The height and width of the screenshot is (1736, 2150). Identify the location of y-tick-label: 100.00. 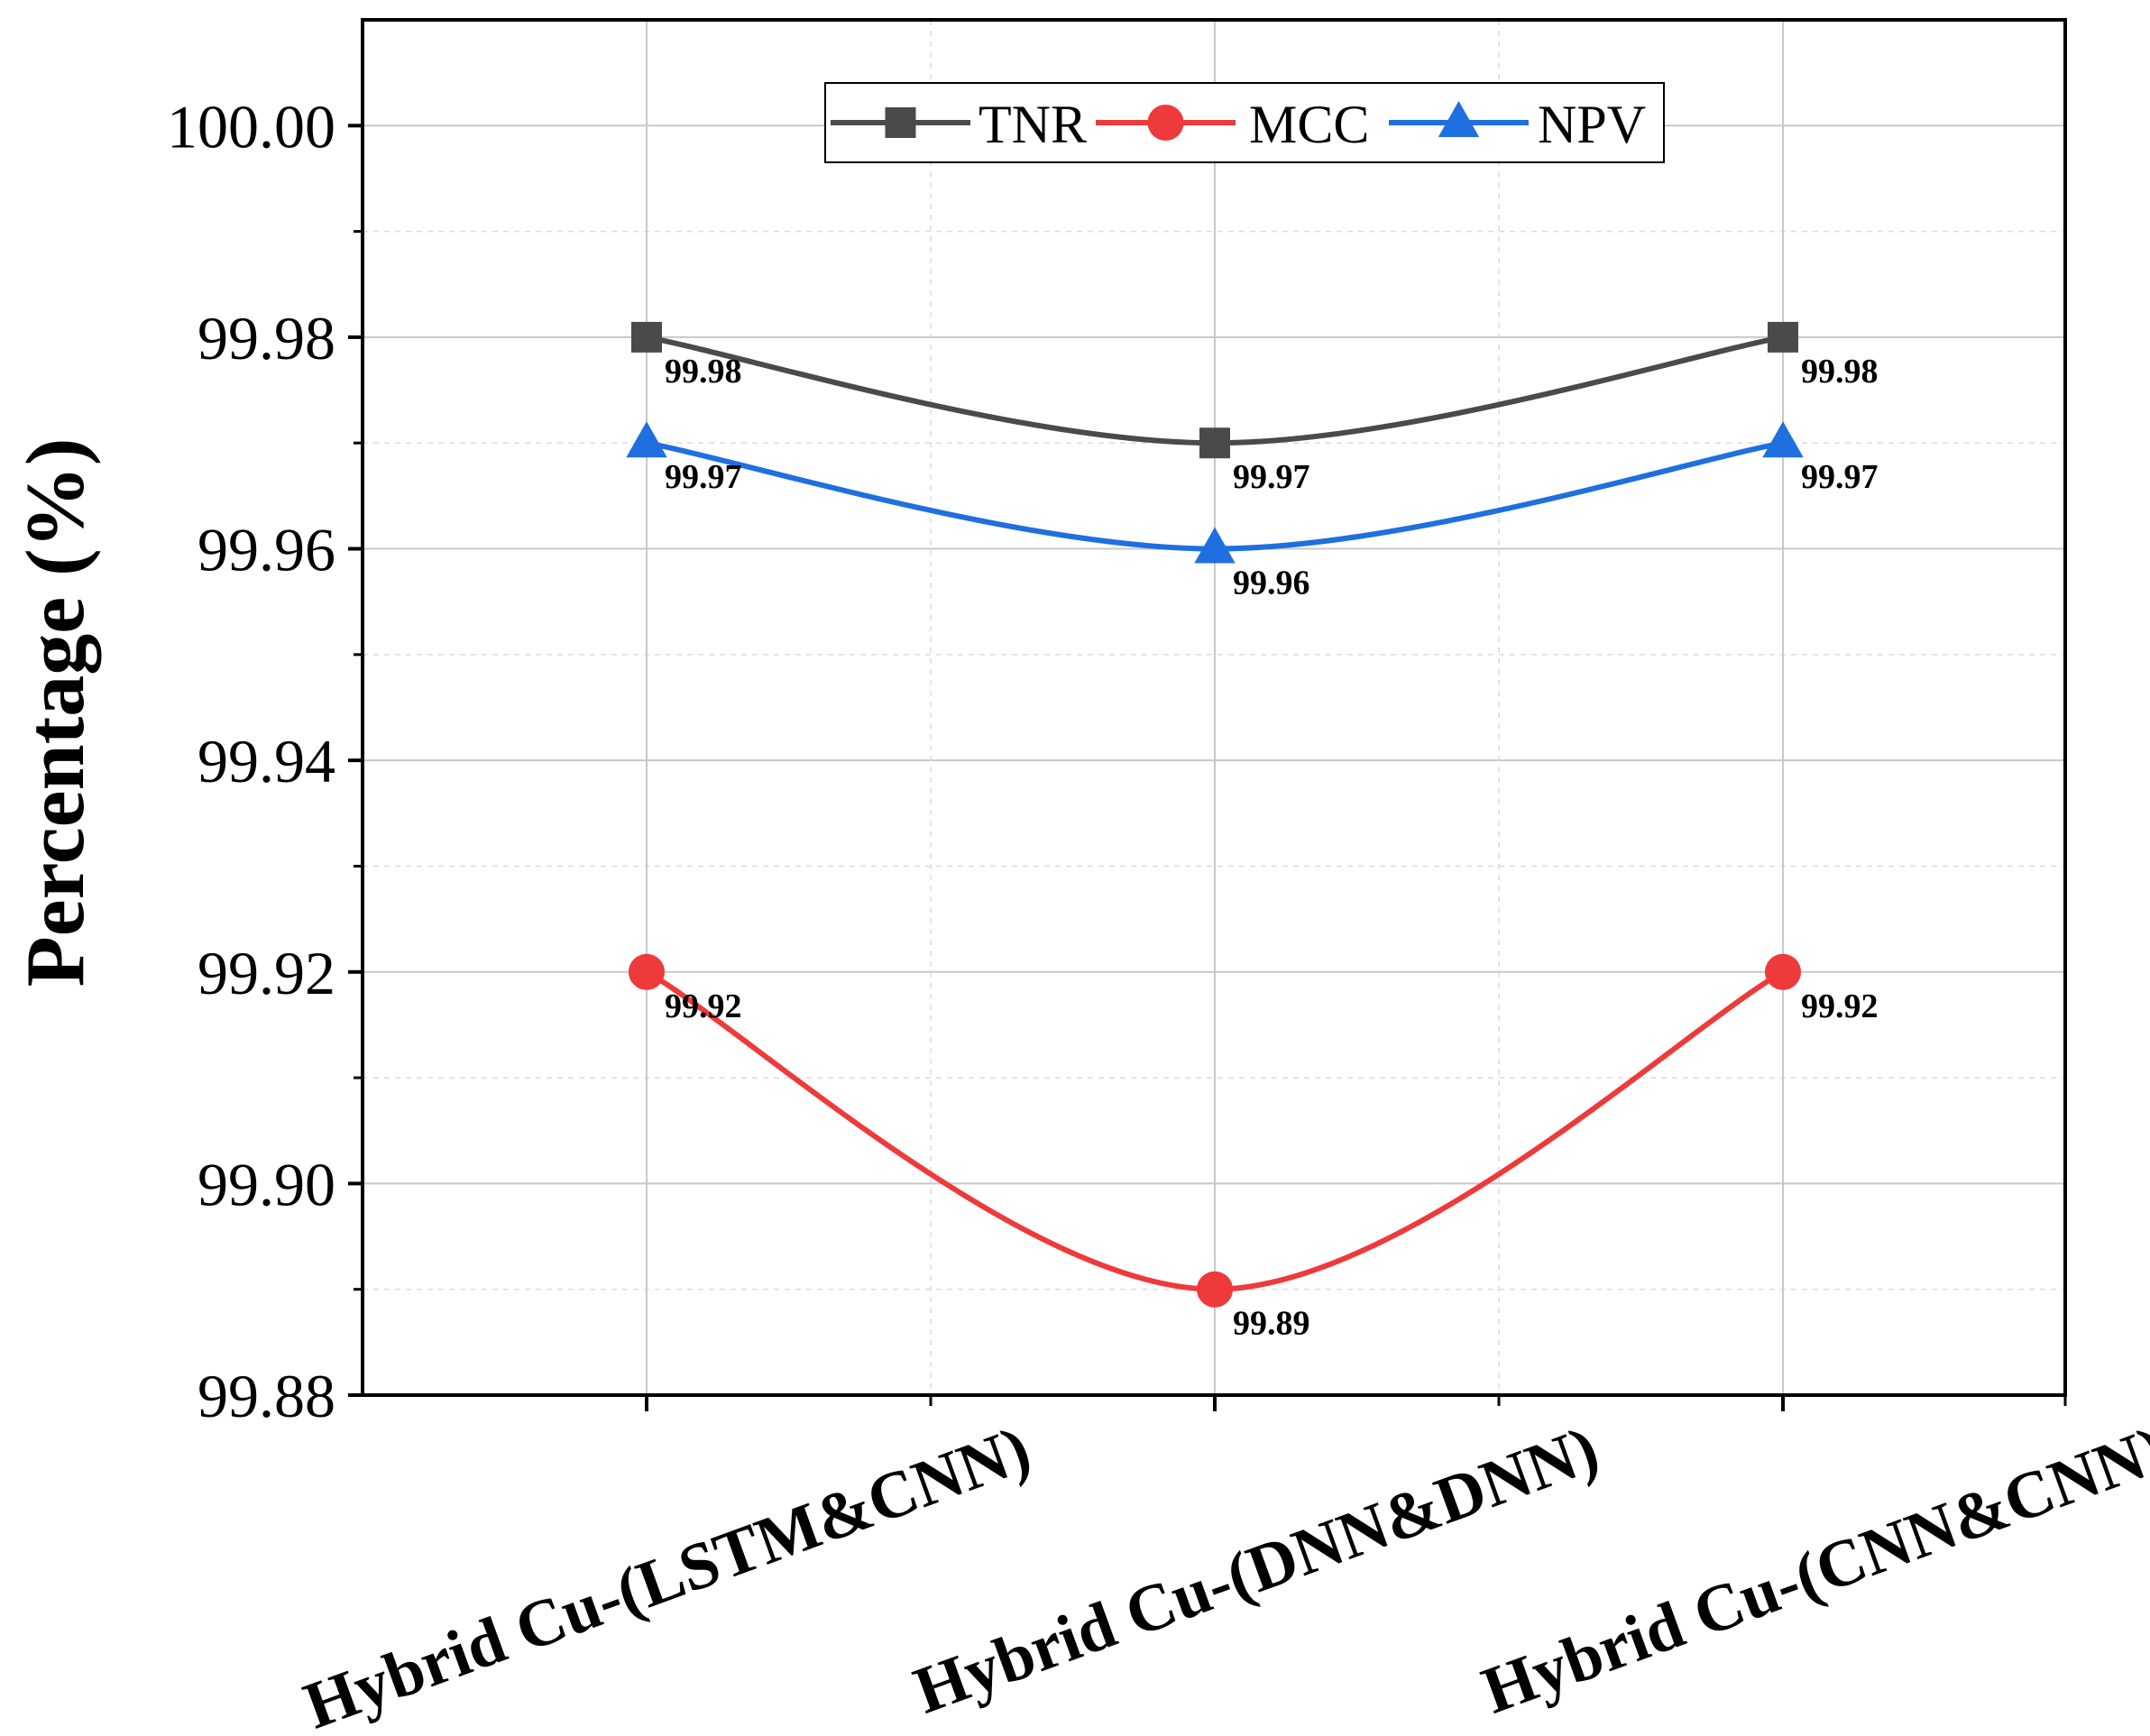
(251, 127).